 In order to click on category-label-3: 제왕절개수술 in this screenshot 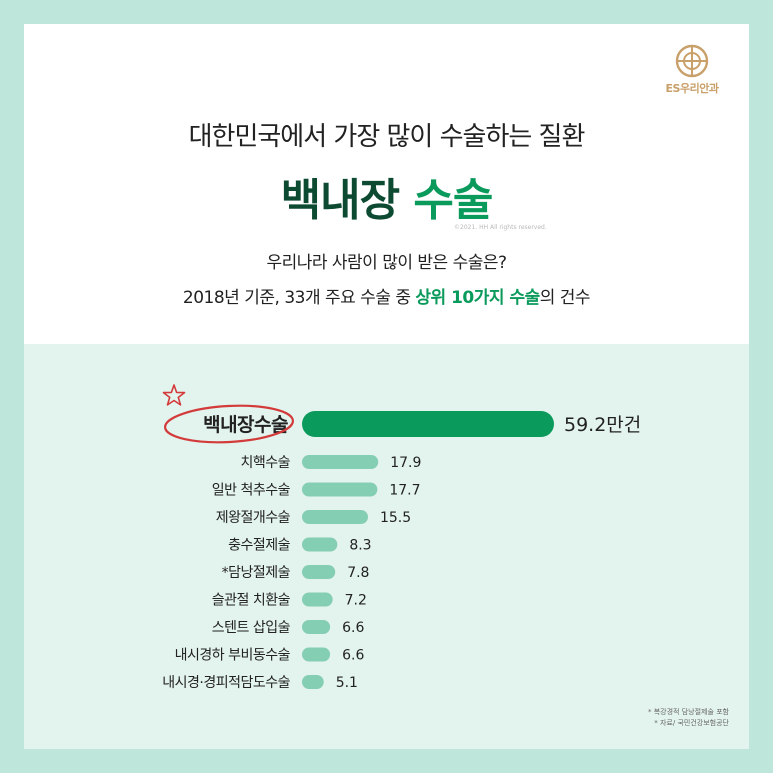, I will do `click(253, 518)`.